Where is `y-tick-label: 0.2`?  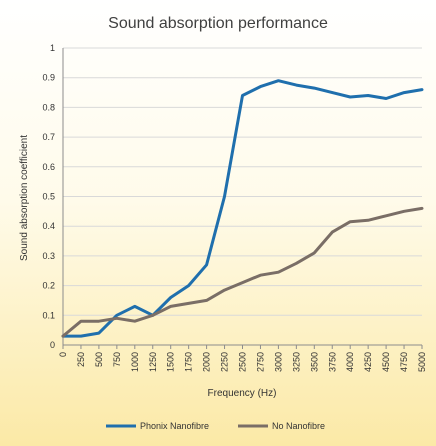
y-tick-label: 0.2 is located at coordinates (48, 286).